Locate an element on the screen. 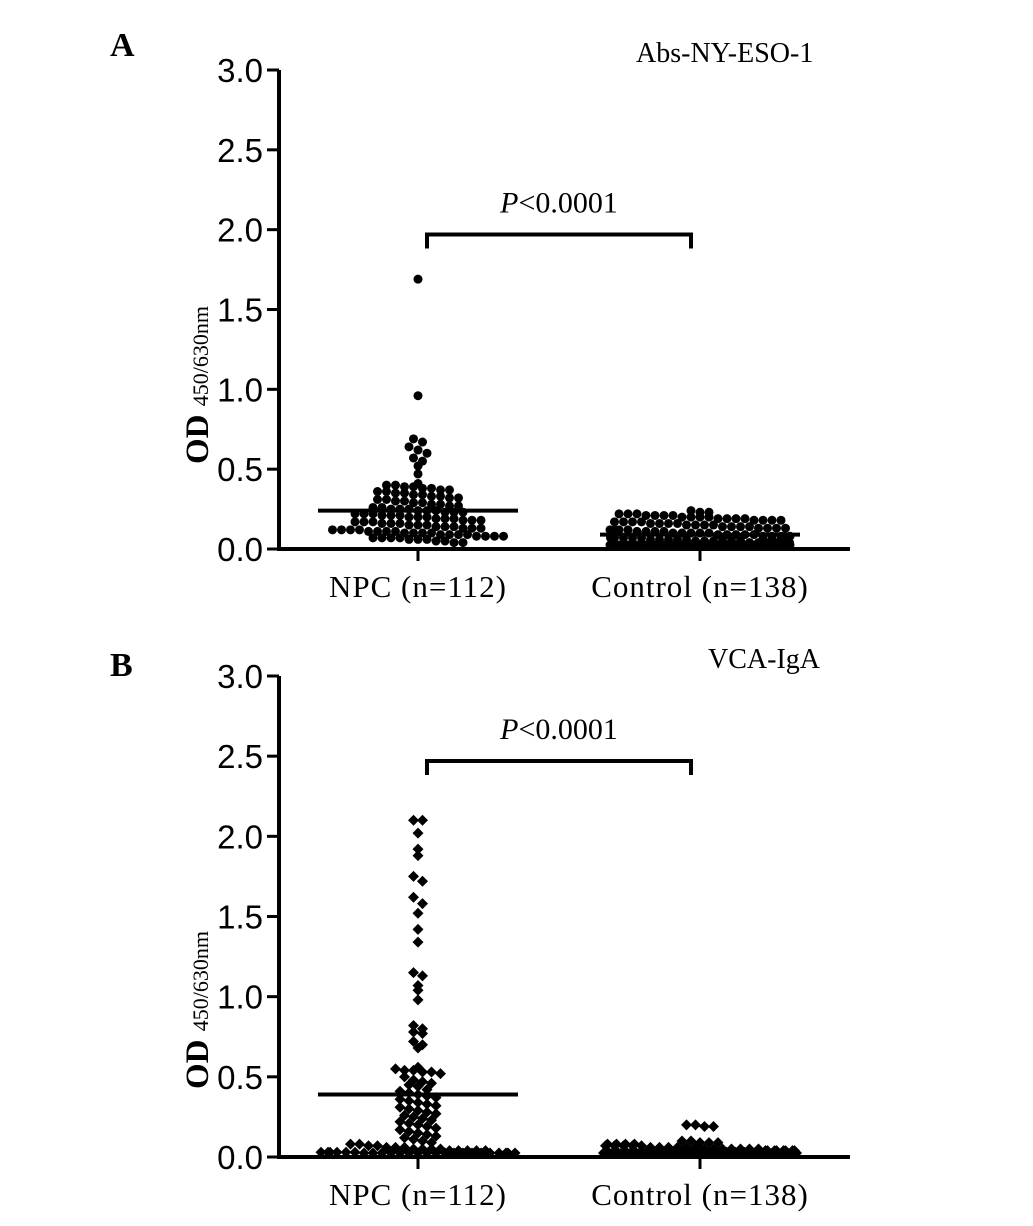  y-axis-label-main: OD is located at coordinates (198, 1064).